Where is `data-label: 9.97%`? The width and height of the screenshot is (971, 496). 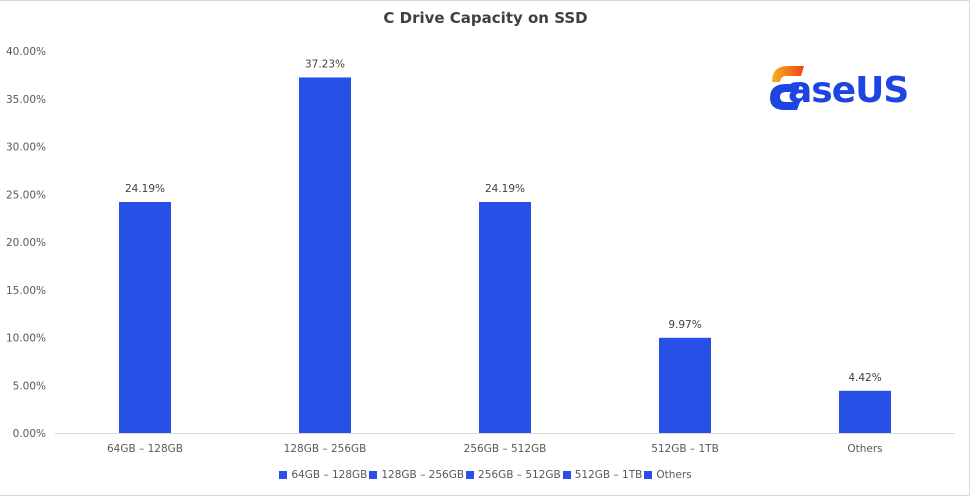
data-label: 9.97% is located at coordinates (684, 325).